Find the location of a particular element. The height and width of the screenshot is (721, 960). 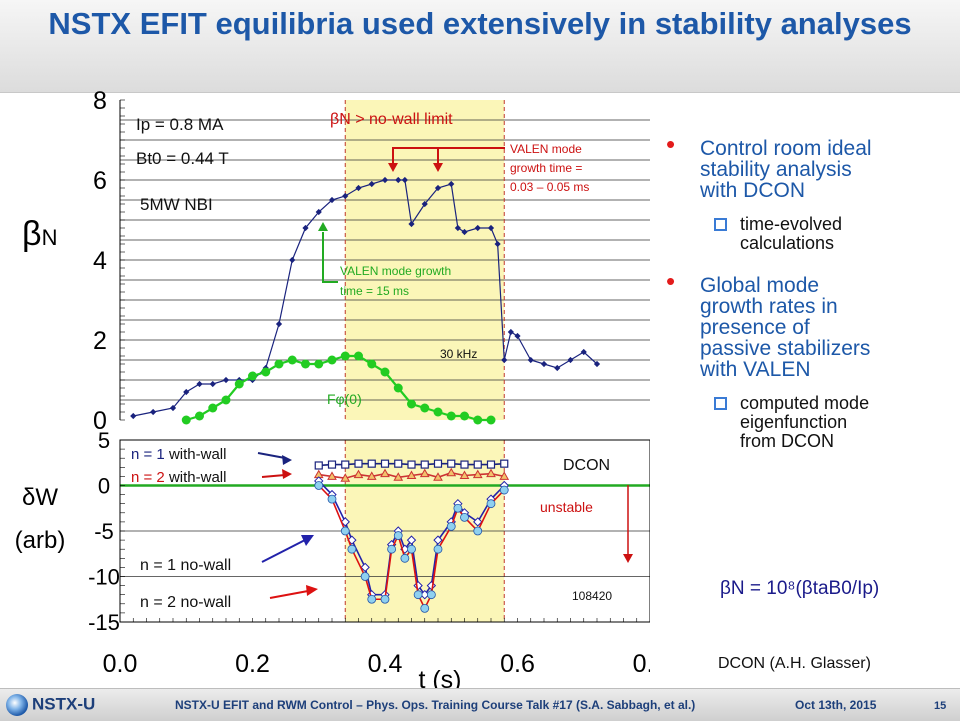

n1-withwall-n: n = 1 is located at coordinates (148, 454).